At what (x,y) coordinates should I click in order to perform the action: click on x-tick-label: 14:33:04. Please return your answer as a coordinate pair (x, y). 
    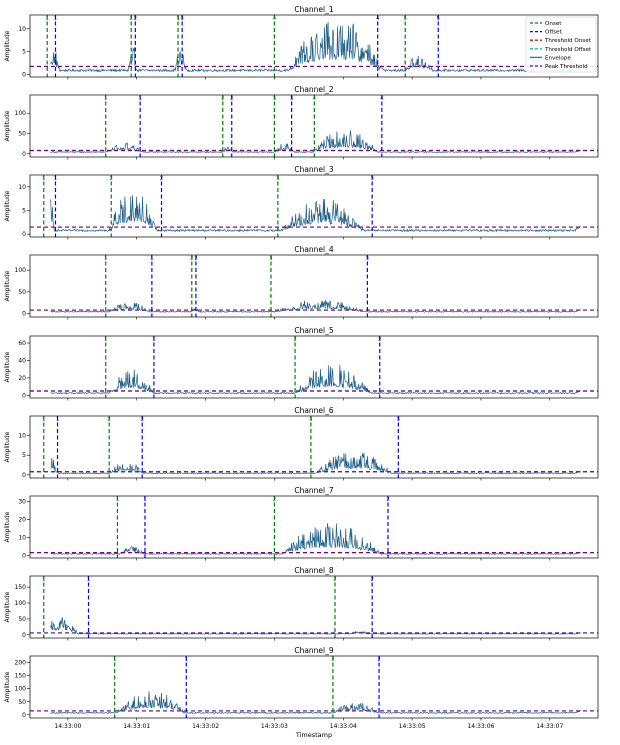
    Looking at the image, I should click on (343, 726).